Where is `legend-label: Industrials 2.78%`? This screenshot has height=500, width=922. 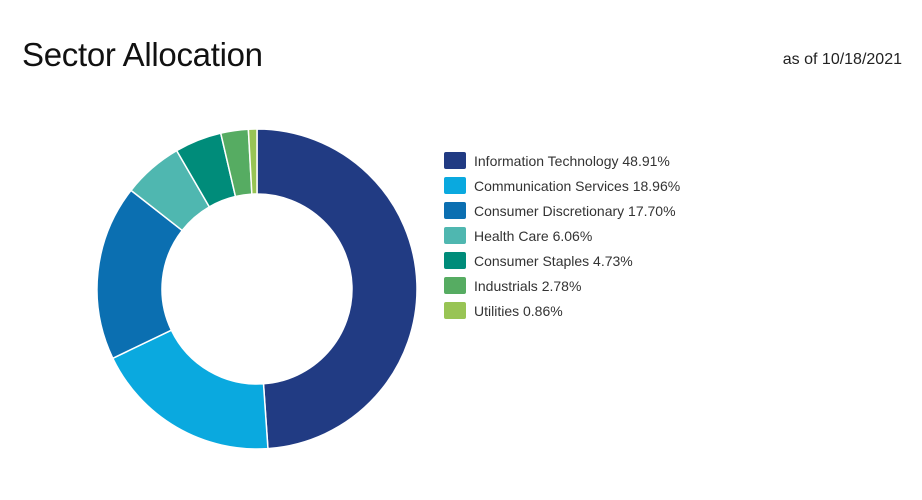 legend-label: Industrials 2.78% is located at coordinates (528, 285).